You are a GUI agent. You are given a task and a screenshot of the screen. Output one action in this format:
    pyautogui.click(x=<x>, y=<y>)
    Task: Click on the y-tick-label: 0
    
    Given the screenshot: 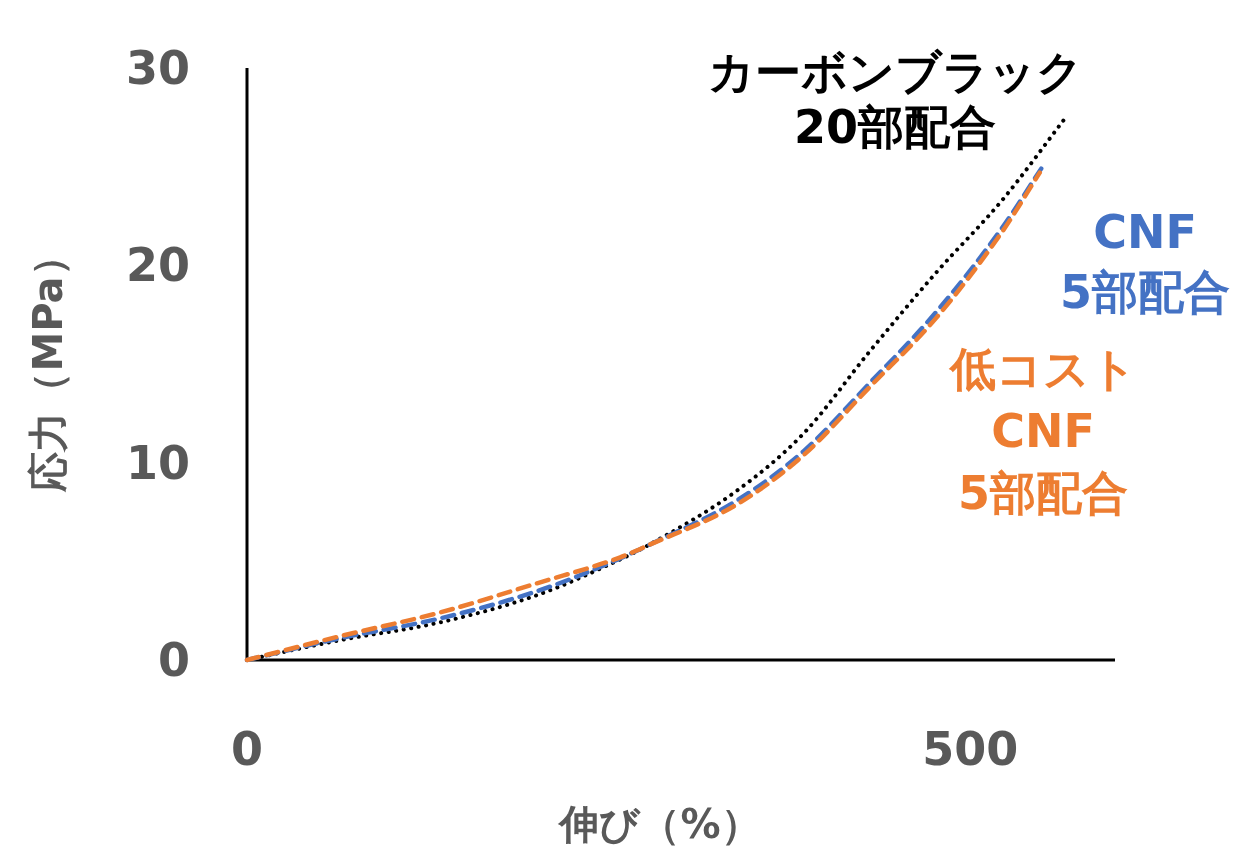 What is the action you would take?
    pyautogui.click(x=173, y=660)
    